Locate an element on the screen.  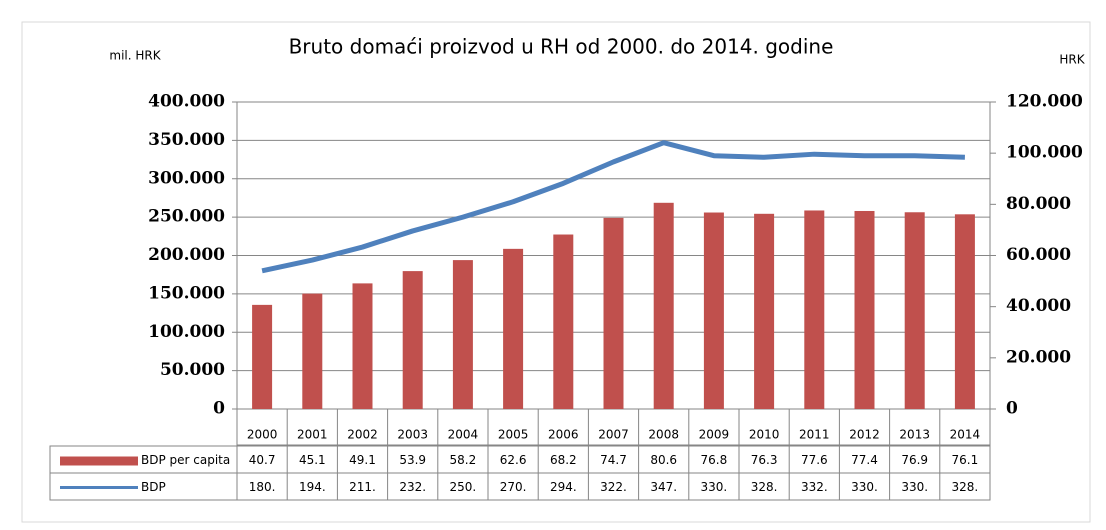
x-tick-label: 2012 is located at coordinates (864, 435).